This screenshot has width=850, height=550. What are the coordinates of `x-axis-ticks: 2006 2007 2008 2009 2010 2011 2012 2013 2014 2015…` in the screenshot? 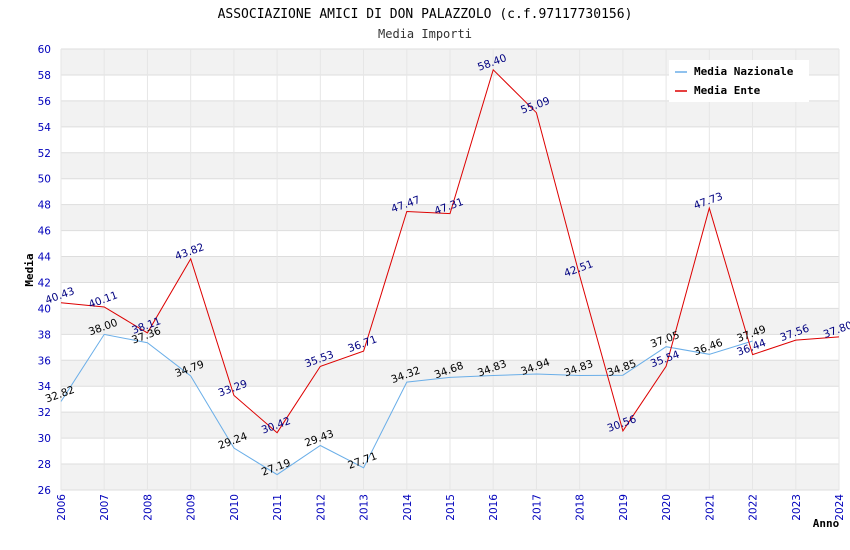 It's located at (451, 507).